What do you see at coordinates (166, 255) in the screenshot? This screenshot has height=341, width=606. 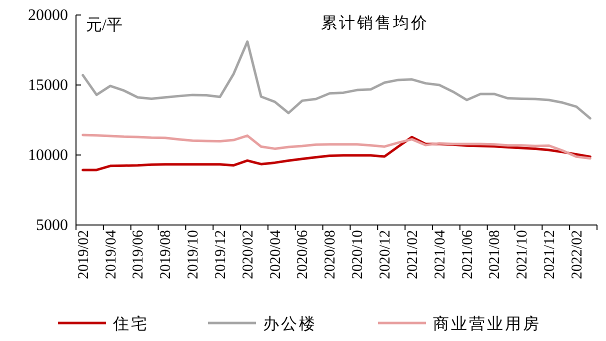 I see `x-tick-label: 2019/08` at bounding box center [166, 255].